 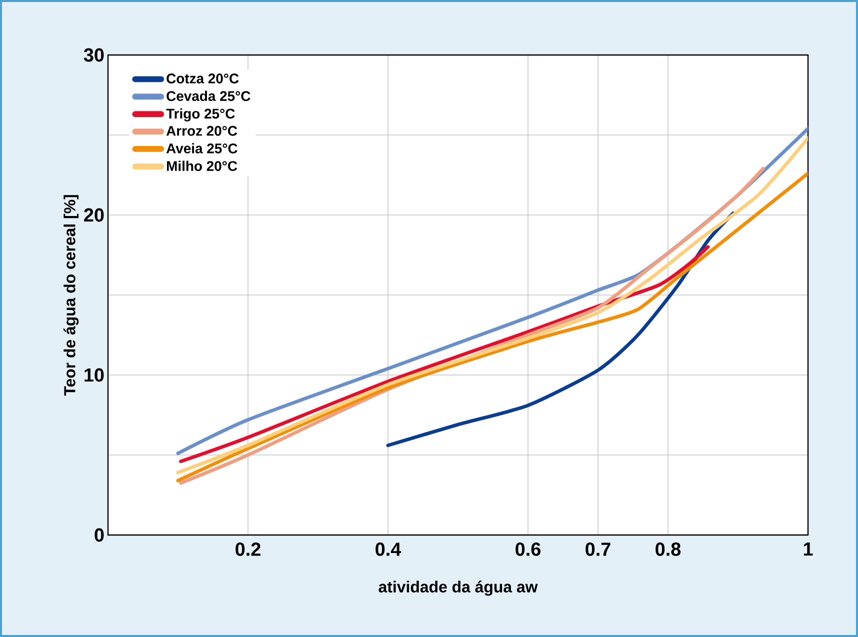 What do you see at coordinates (202, 79) in the screenshot?
I see `legend-label: Cotza 20°C` at bounding box center [202, 79].